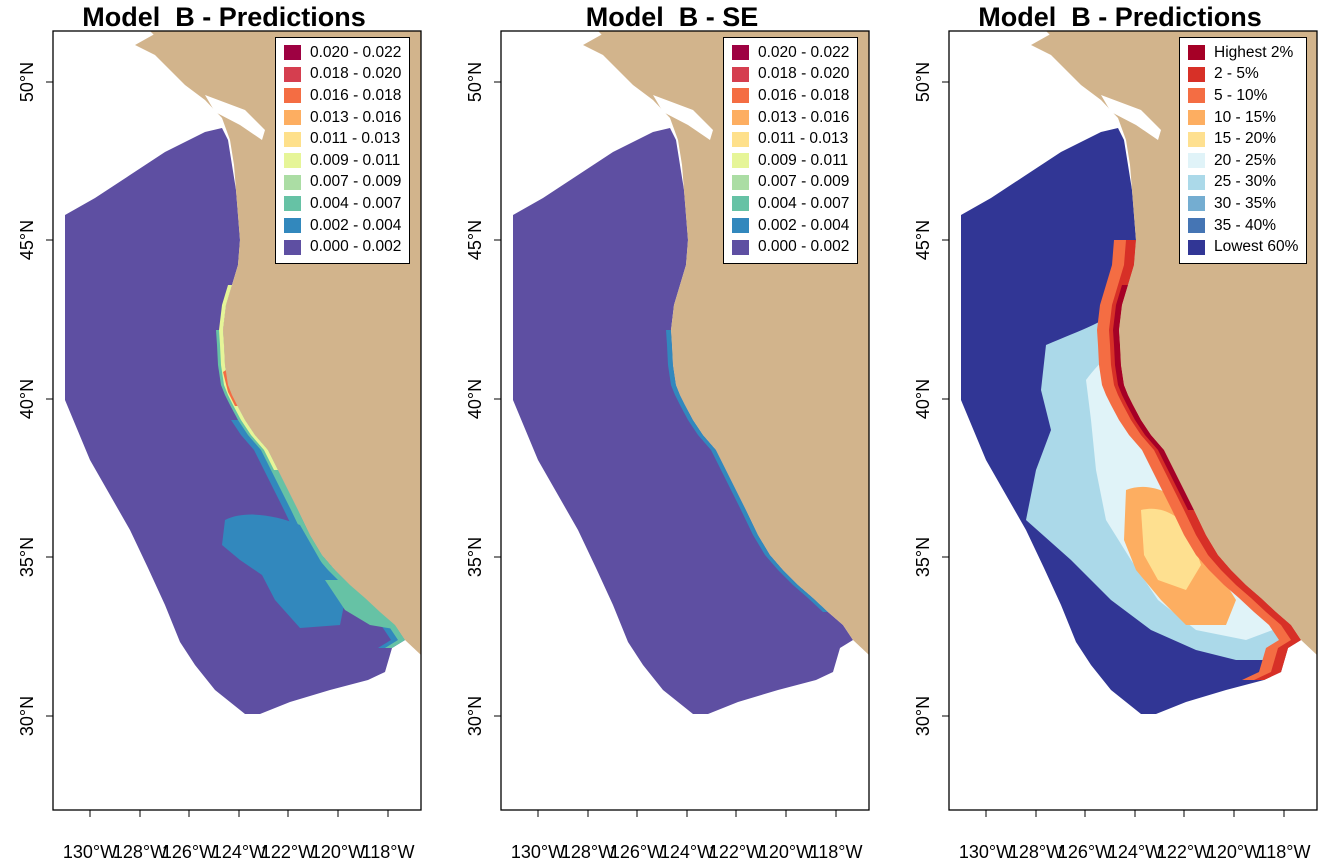 The width and height of the screenshot is (1344, 865). Describe the element at coordinates (986, 852) in the screenshot. I see `x-tick-label: 130°W` at that location.